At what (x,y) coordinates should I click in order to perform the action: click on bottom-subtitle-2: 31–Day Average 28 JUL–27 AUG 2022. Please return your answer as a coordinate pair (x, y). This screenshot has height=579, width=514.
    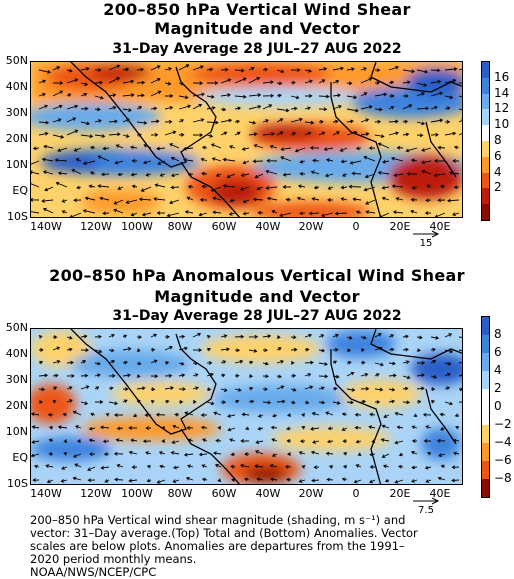
    Looking at the image, I should click on (257, 316).